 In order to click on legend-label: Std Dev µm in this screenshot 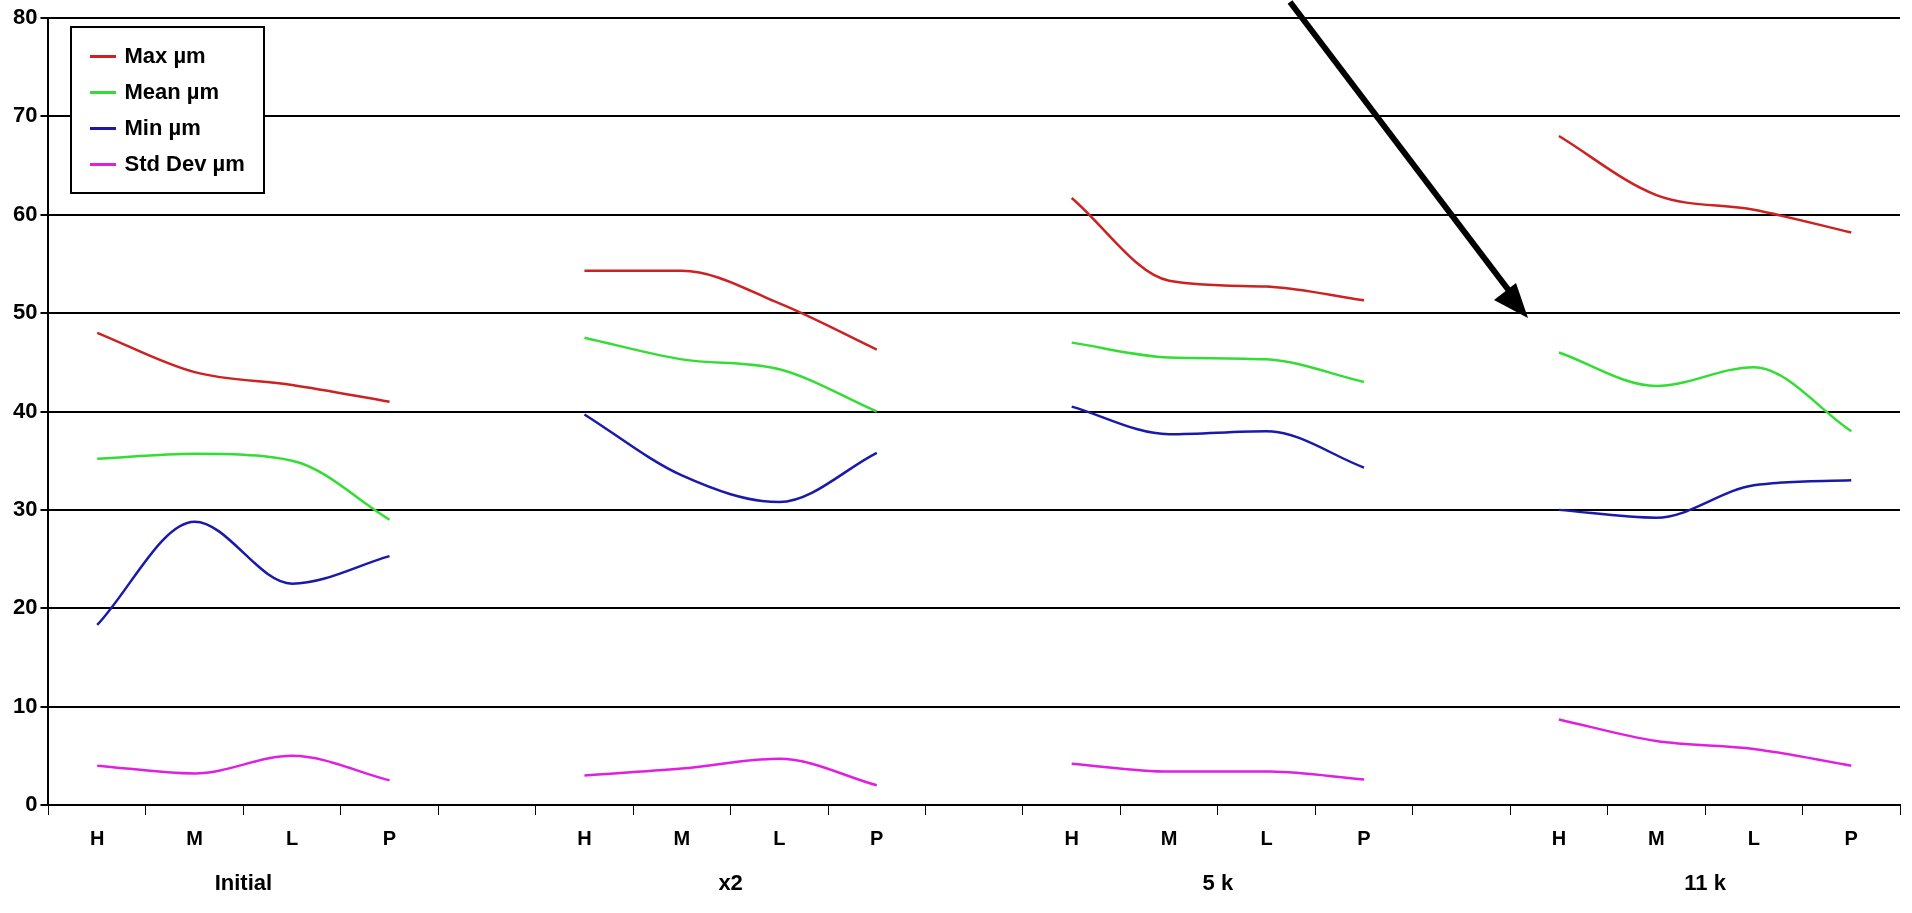, I will do `click(184, 164)`.